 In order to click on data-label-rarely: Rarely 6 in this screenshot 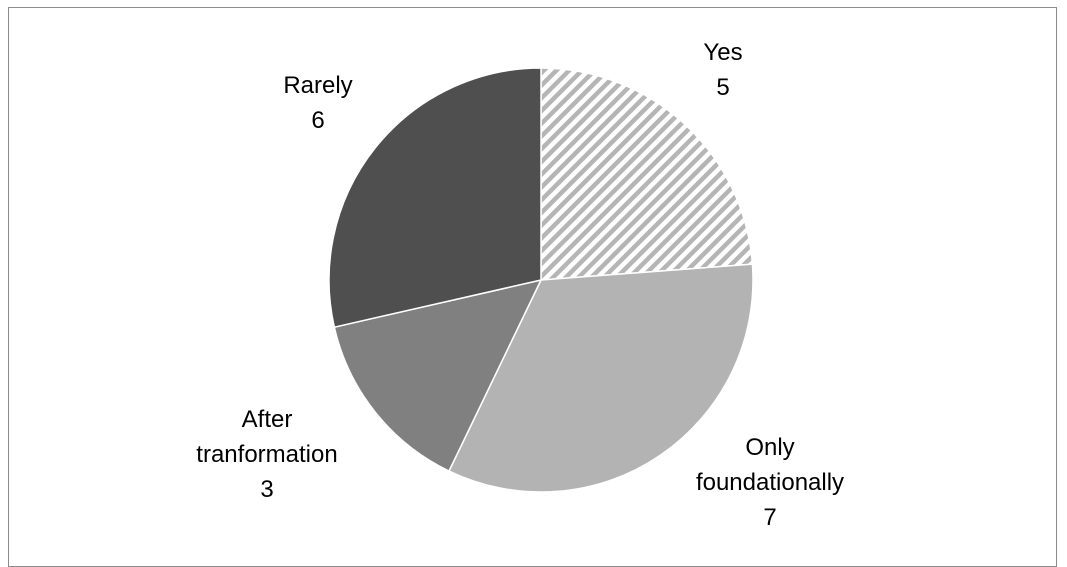, I will do `click(317, 103)`.